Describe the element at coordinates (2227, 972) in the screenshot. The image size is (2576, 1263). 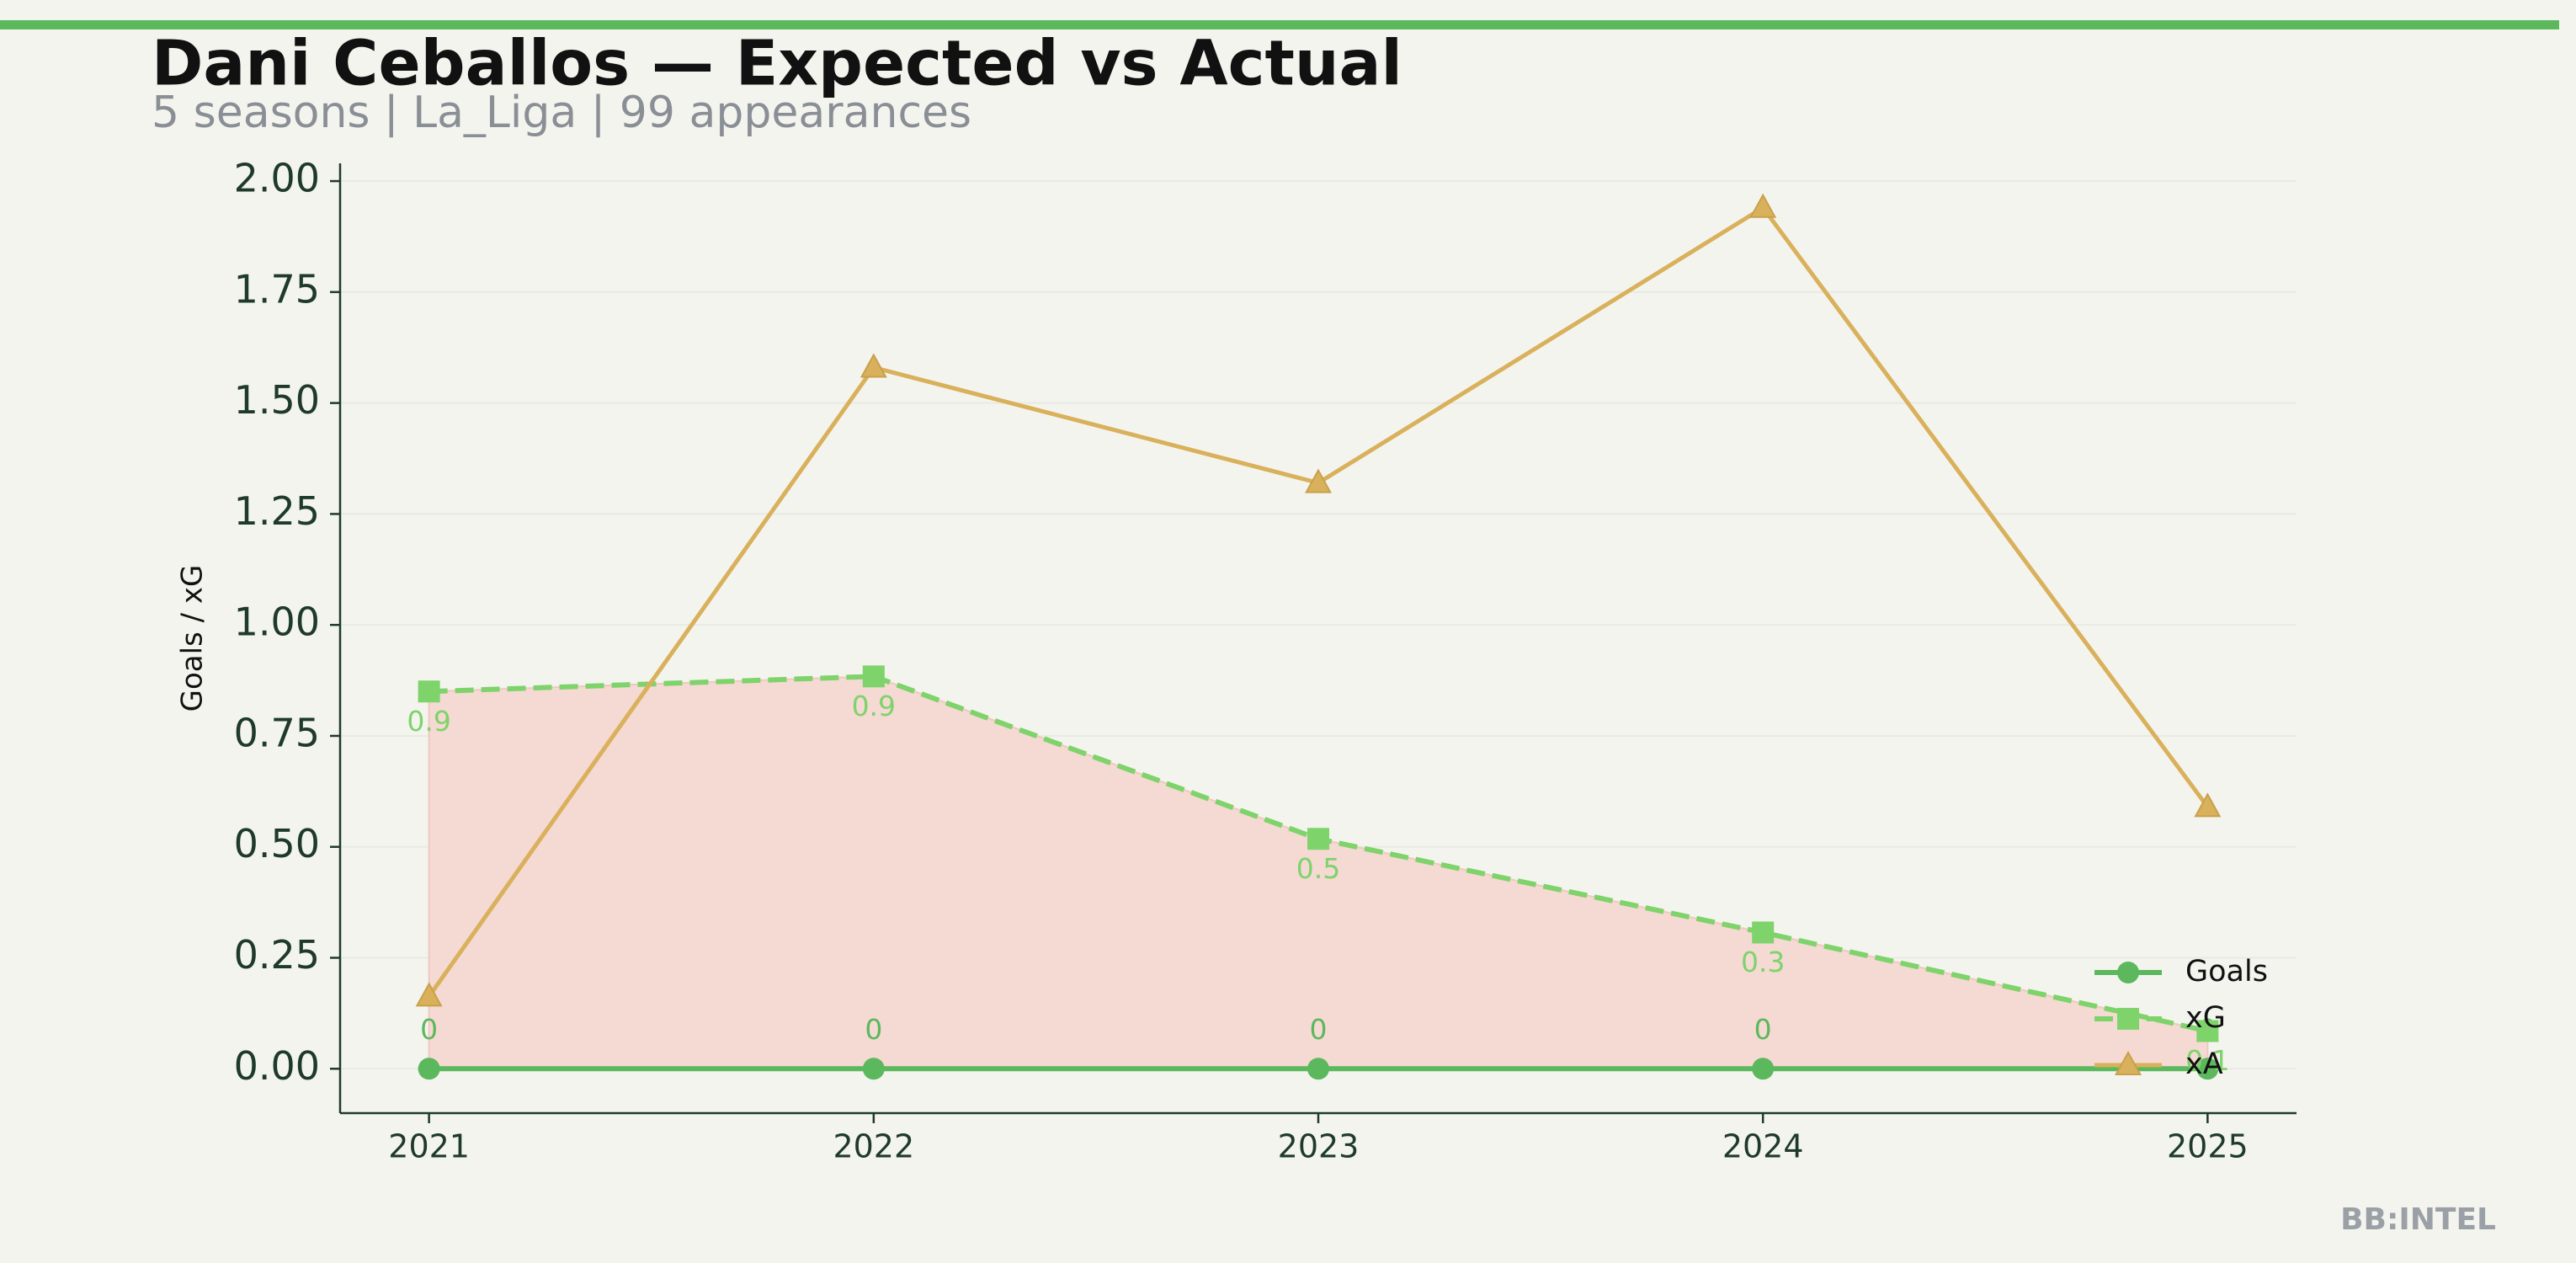
I see `legend-label: Goals` at that location.